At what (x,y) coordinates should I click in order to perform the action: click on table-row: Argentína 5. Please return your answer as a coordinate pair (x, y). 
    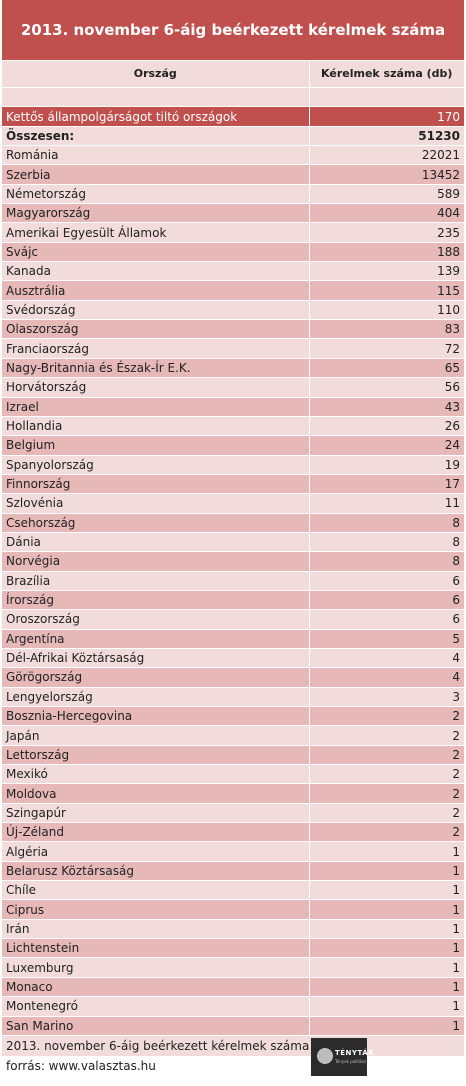
    Looking at the image, I should click on (233, 639).